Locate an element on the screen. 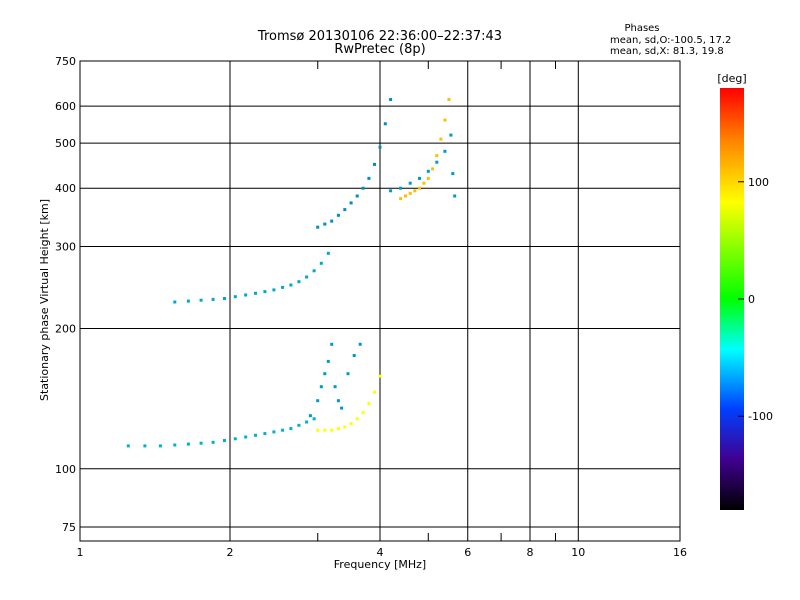 The width and height of the screenshot is (800, 600). colorbar-ticks: 100 0 -100 is located at coordinates (755, 299).